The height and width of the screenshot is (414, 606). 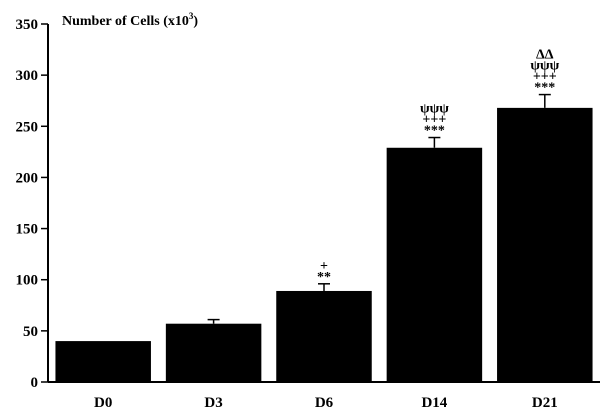 I want to click on bar-D3, so click(x=213, y=352).